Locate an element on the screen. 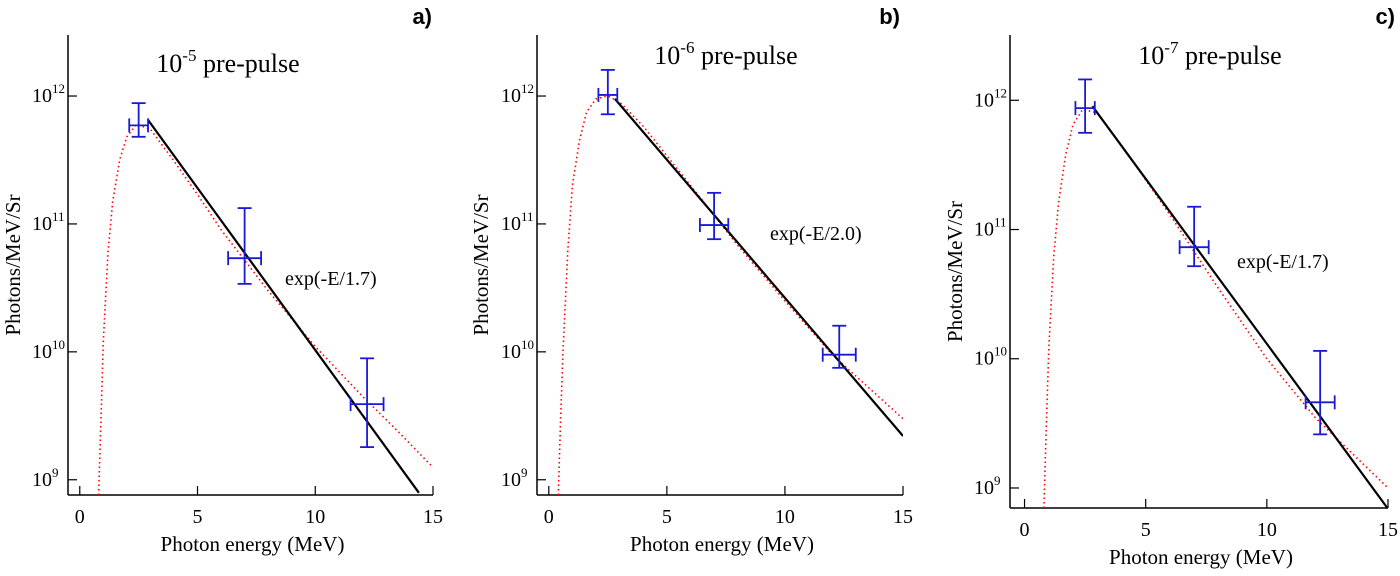  panel-label: a) is located at coordinates (422, 16).